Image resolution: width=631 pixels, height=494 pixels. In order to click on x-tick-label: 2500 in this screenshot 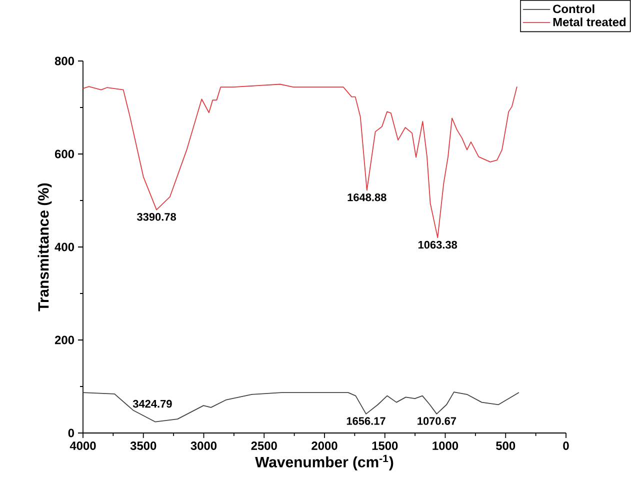, I will do `click(264, 446)`.